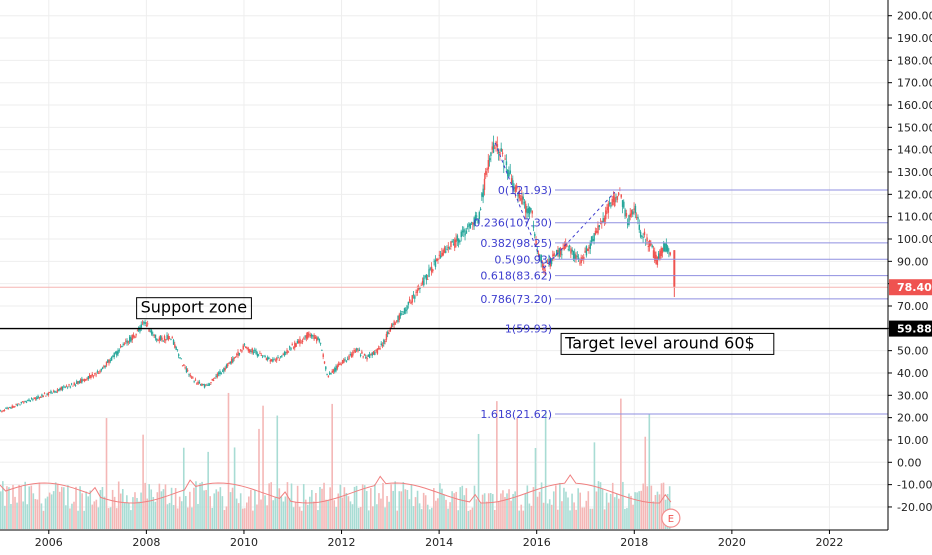  What do you see at coordinates (512, 223) in the screenshot?
I see `fib-level-label: 0.236(107.30)` at bounding box center [512, 223].